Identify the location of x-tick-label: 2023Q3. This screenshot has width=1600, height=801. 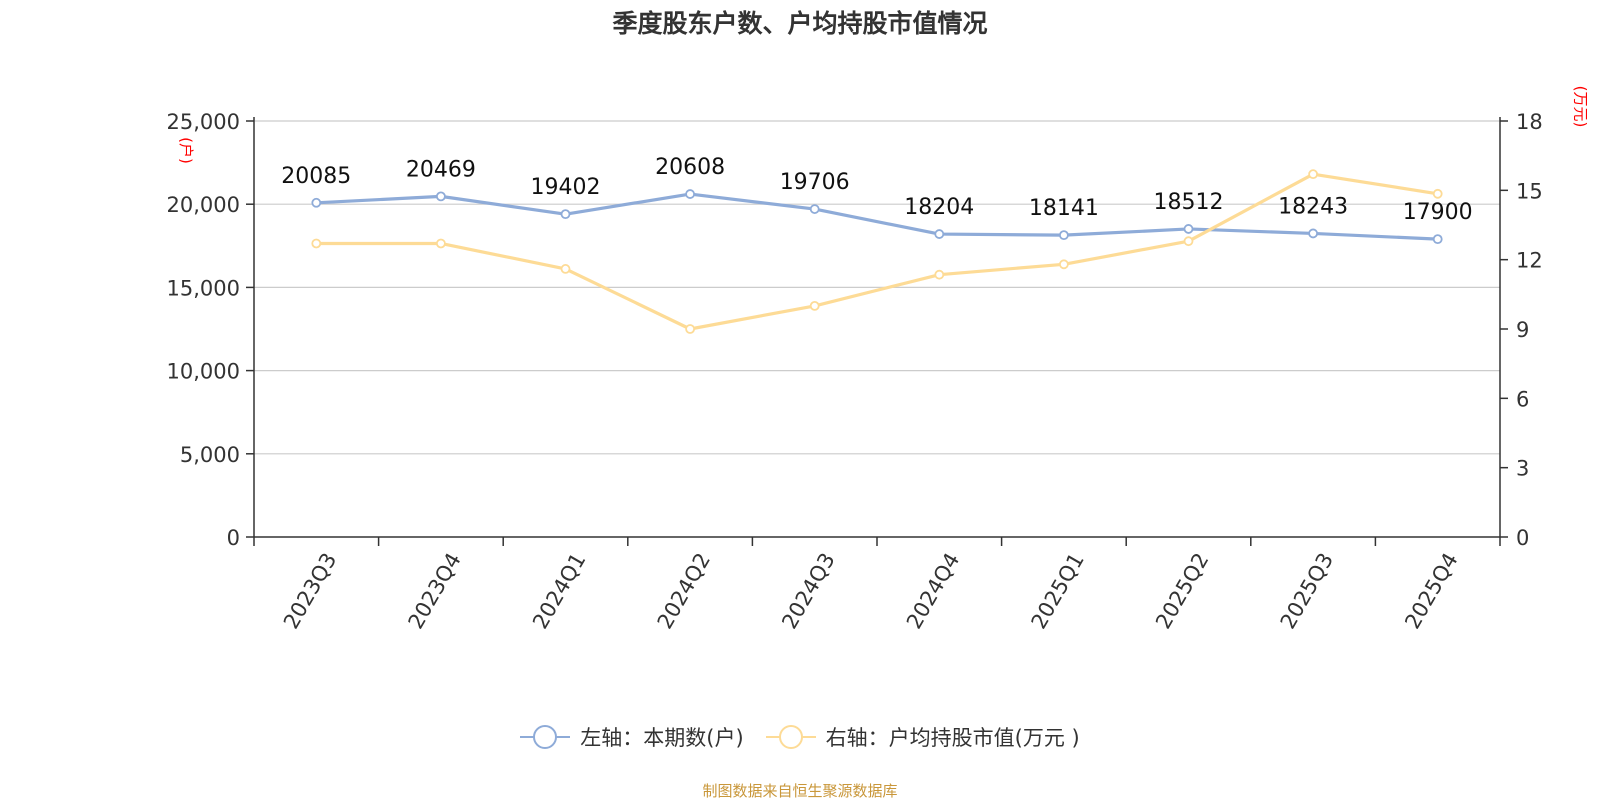
(310, 591).